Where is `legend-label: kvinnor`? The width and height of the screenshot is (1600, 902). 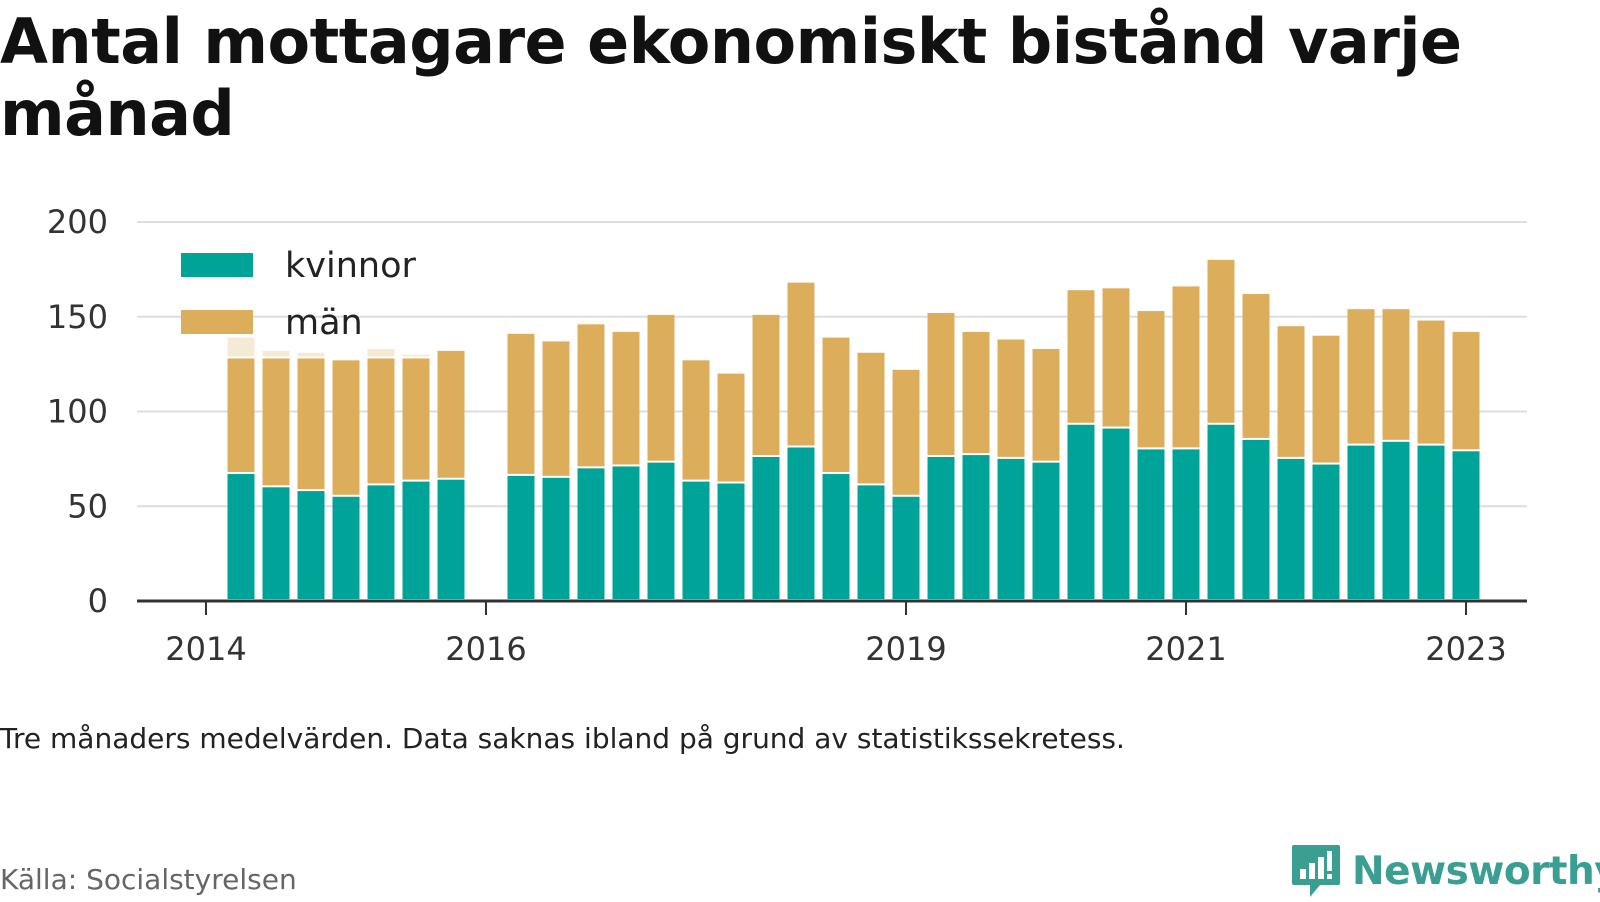
legend-label: kvinnor is located at coordinates (350, 266).